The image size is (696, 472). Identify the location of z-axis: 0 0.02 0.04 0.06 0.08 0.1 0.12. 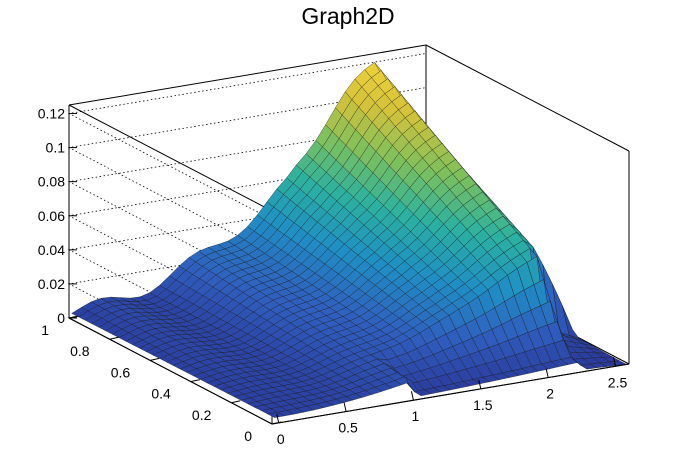
(57, 215).